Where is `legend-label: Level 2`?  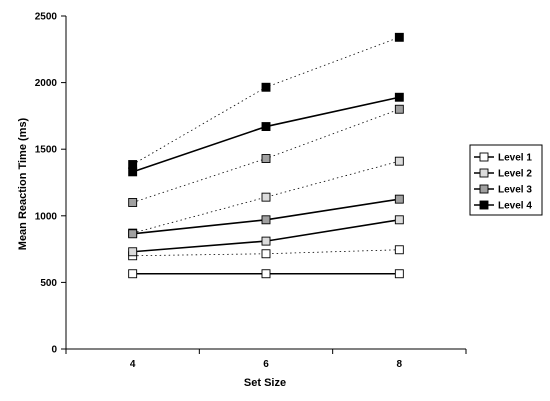 legend-label: Level 2 is located at coordinates (515, 174).